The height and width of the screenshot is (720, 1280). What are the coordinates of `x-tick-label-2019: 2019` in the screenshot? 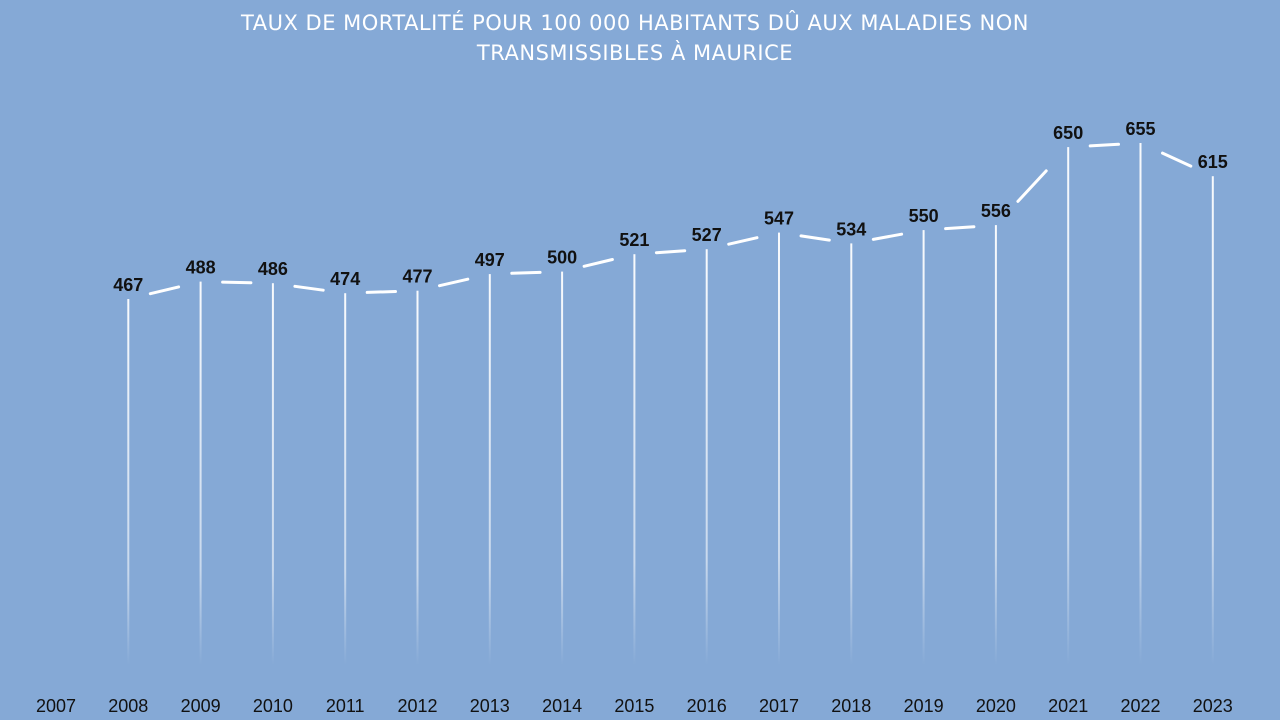 It's located at (924, 706).